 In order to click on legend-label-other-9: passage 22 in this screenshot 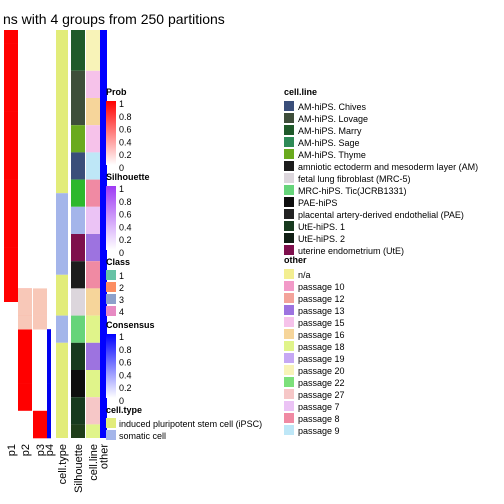, I will do `click(321, 383)`.